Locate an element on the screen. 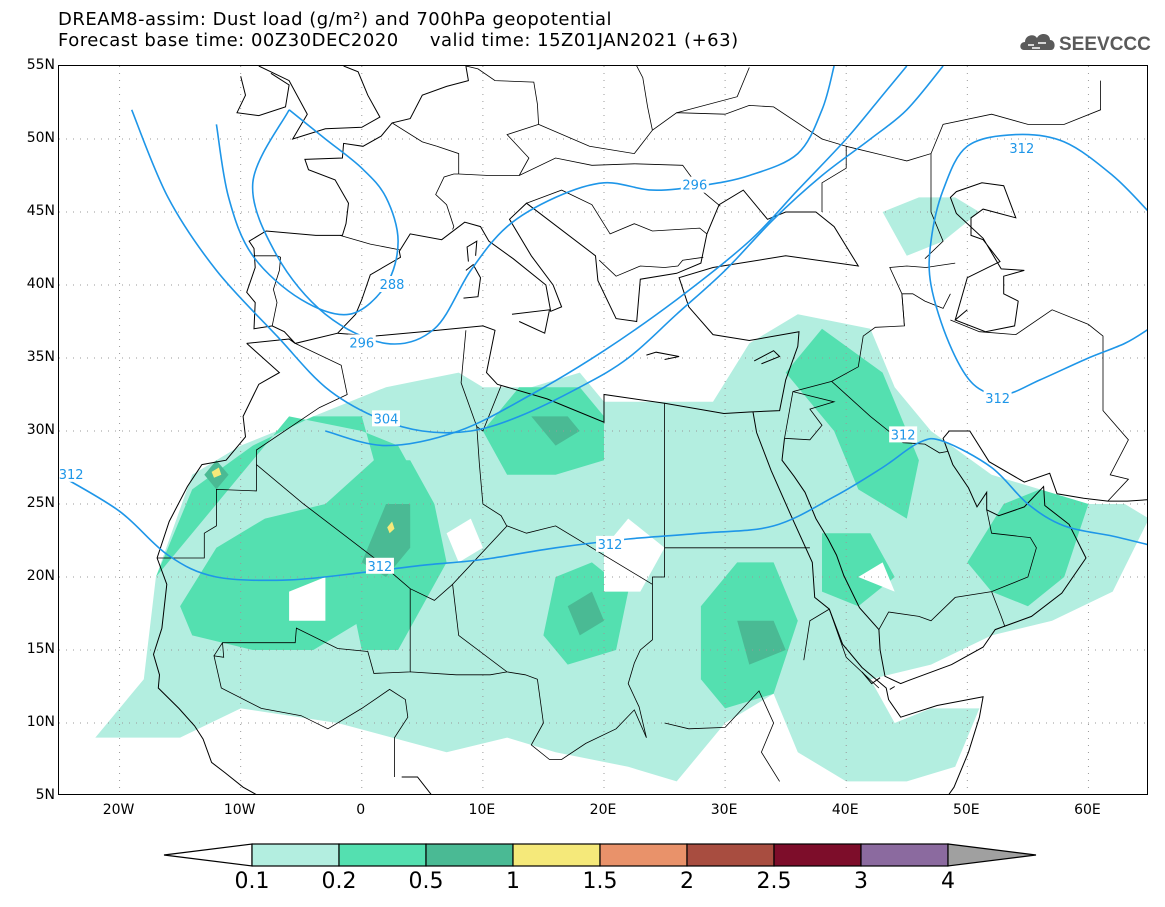 This screenshot has width=1165, height=907. lon-tick-label: 20E is located at coordinates (603, 810).